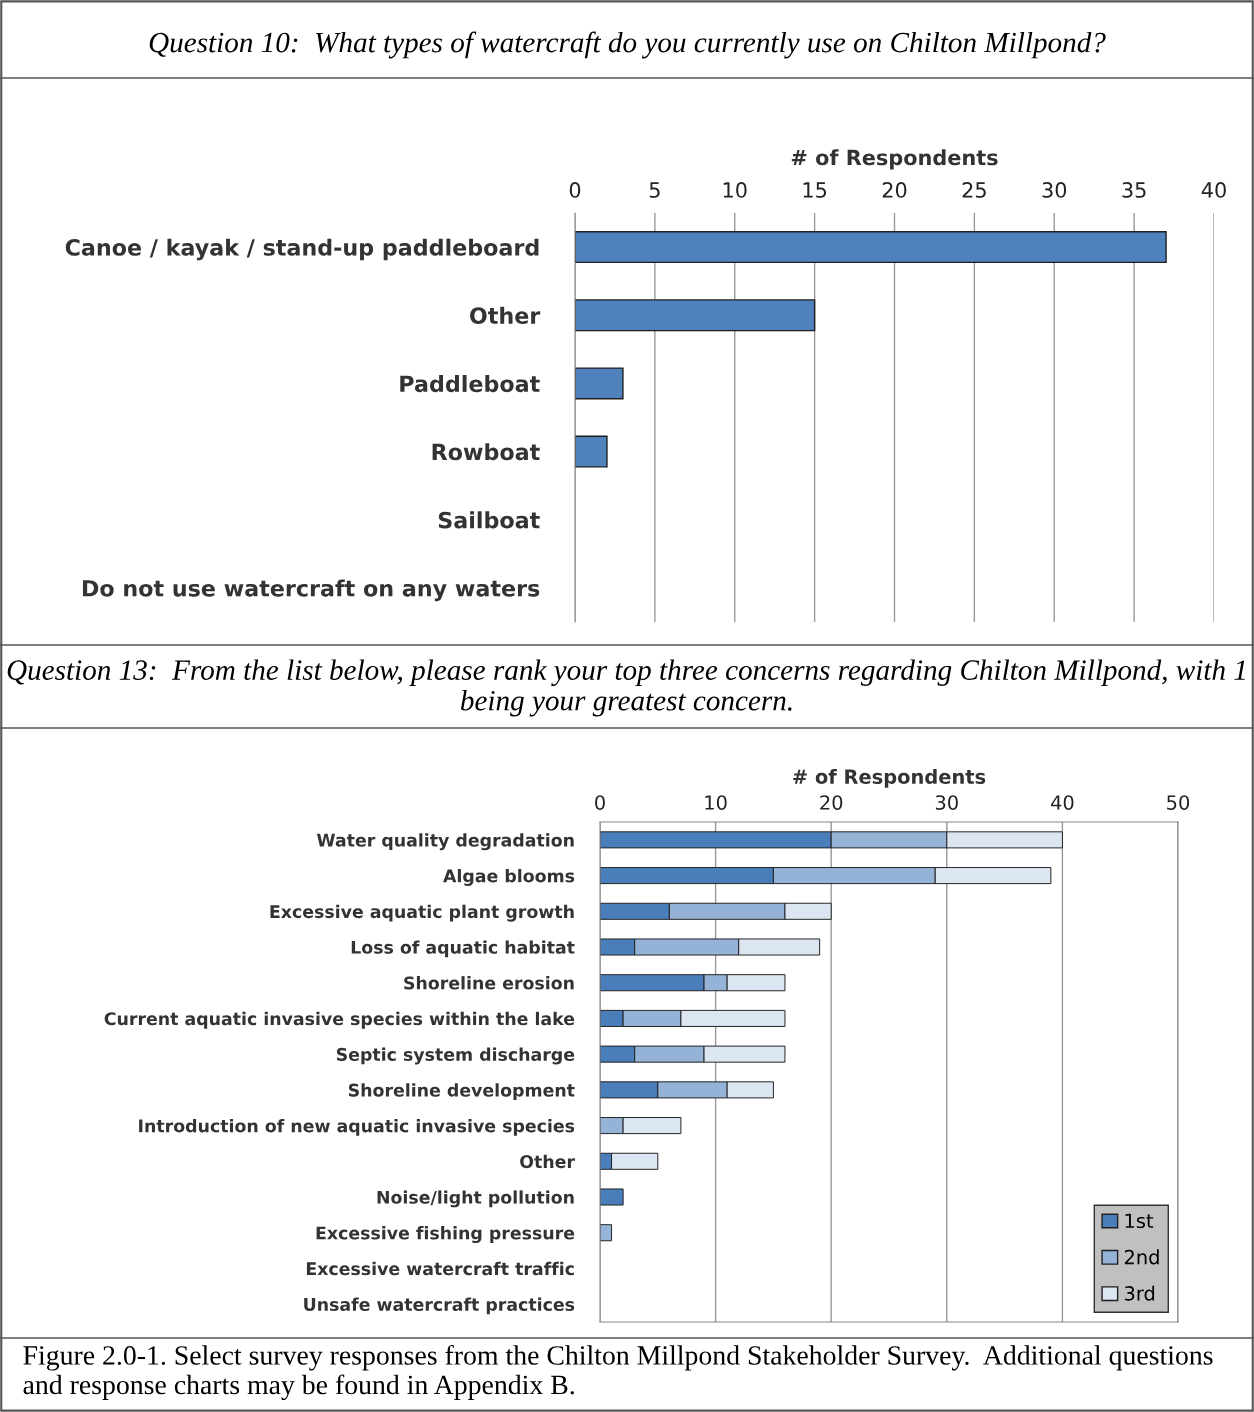  What do you see at coordinates (455, 1056) in the screenshot?
I see `y-tick-label: Septic system discharge` at bounding box center [455, 1056].